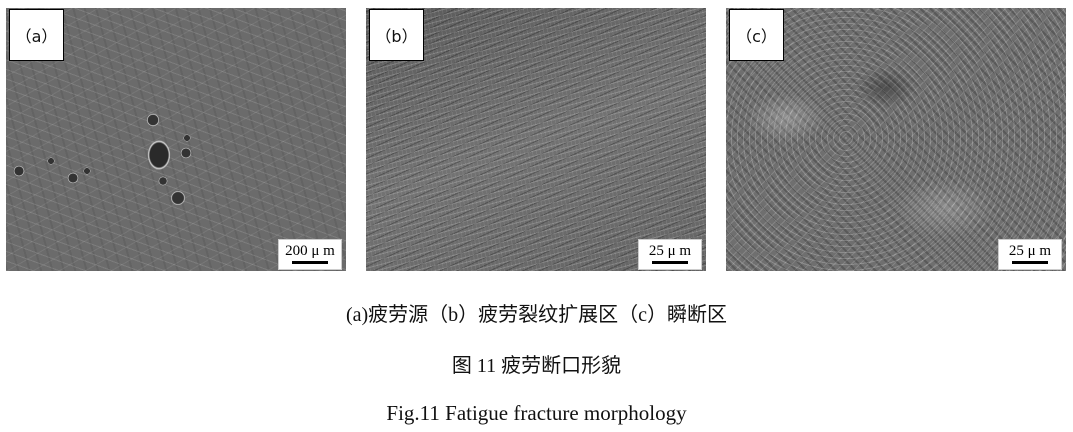 The image size is (1073, 432). I want to click on scale-bar-label: 200 μ m, so click(310, 251).